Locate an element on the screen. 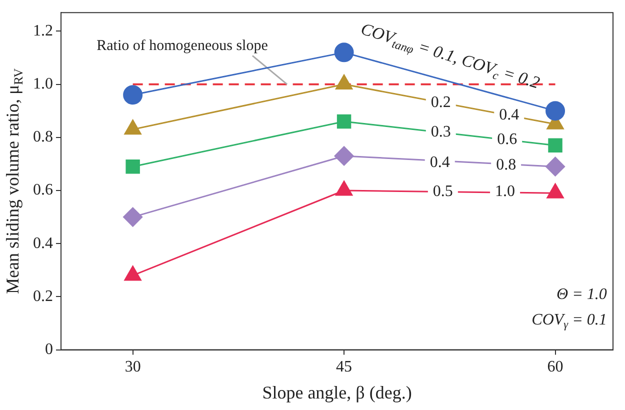 Image resolution: width=625 pixels, height=410 pixels. annotation: 0.2 is located at coordinates (440, 102).